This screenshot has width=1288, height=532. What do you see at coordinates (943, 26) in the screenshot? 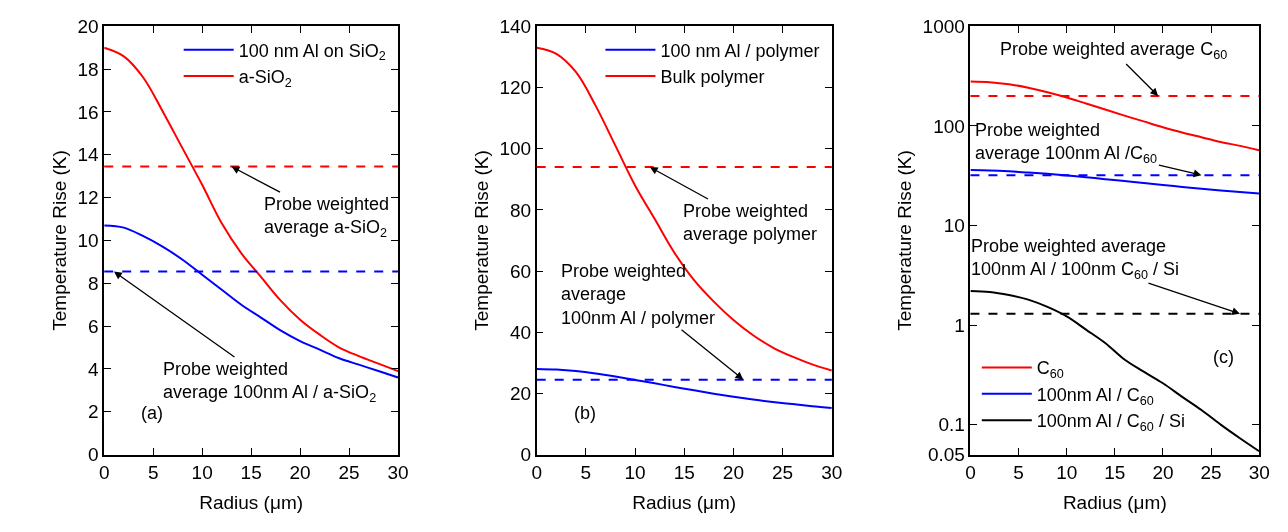
I see `y-tick-label: 1000` at bounding box center [943, 26].